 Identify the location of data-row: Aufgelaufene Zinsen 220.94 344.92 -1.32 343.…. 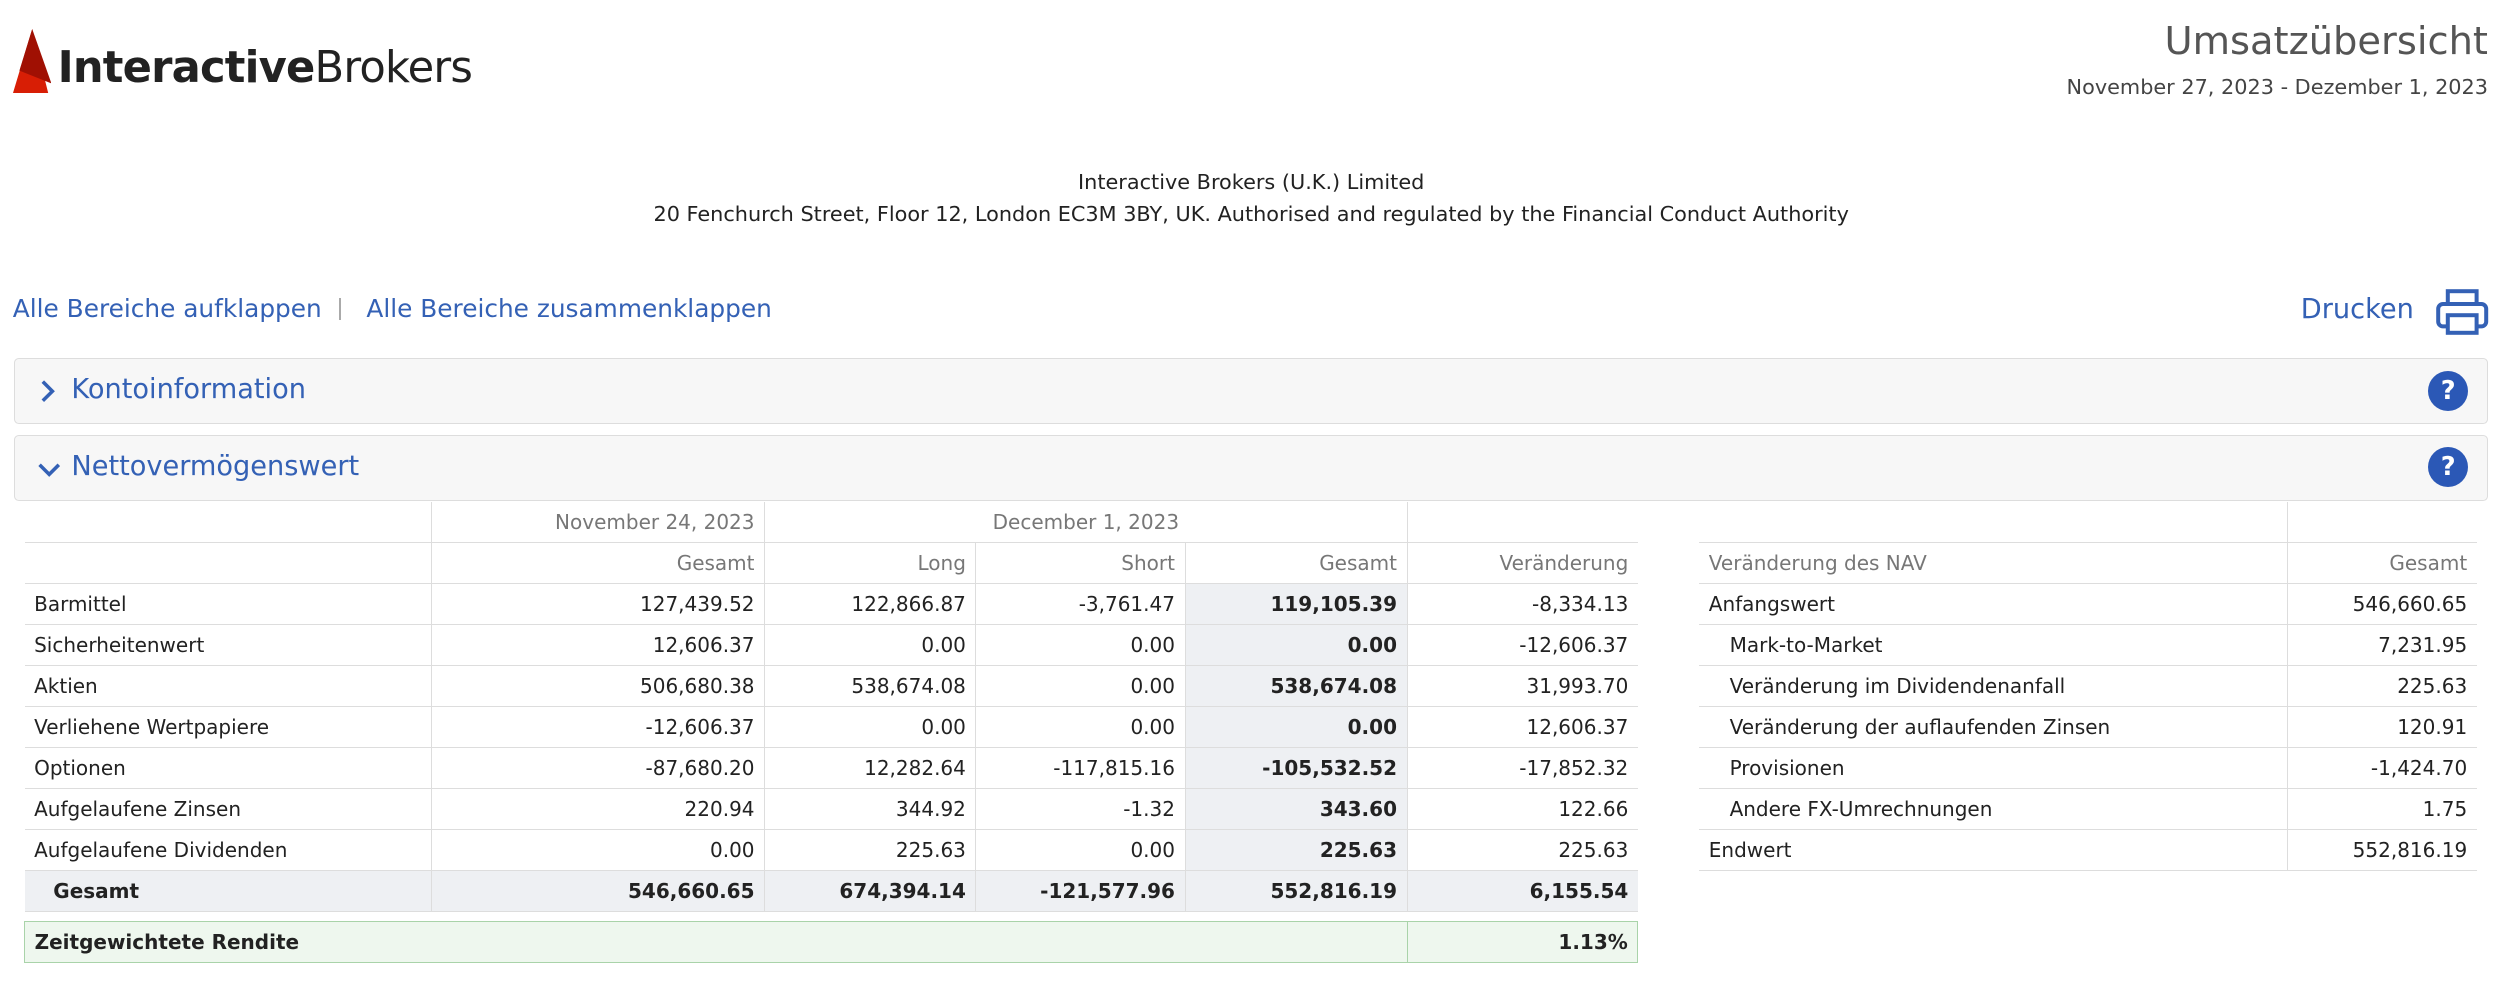
(831, 809).